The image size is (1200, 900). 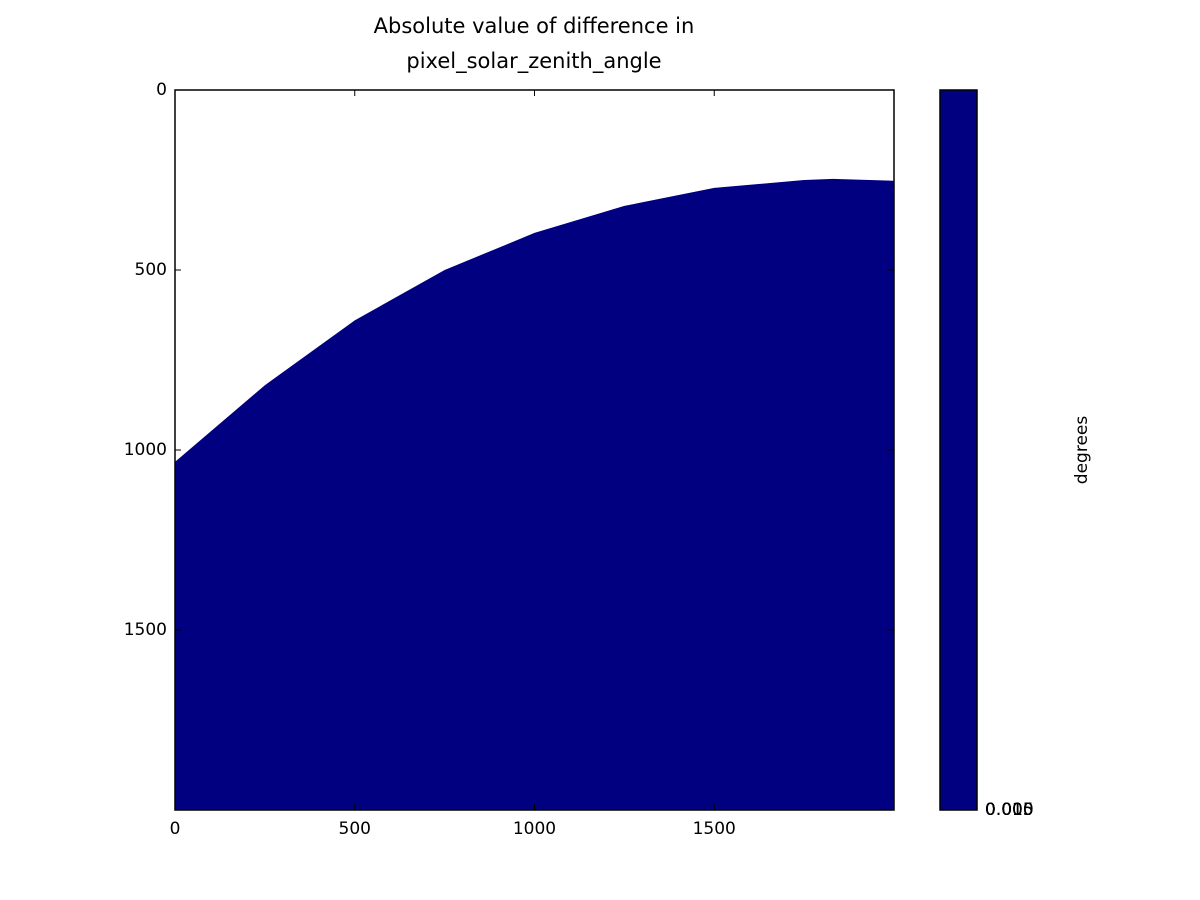 What do you see at coordinates (958, 450) in the screenshot?
I see `colorbar` at bounding box center [958, 450].